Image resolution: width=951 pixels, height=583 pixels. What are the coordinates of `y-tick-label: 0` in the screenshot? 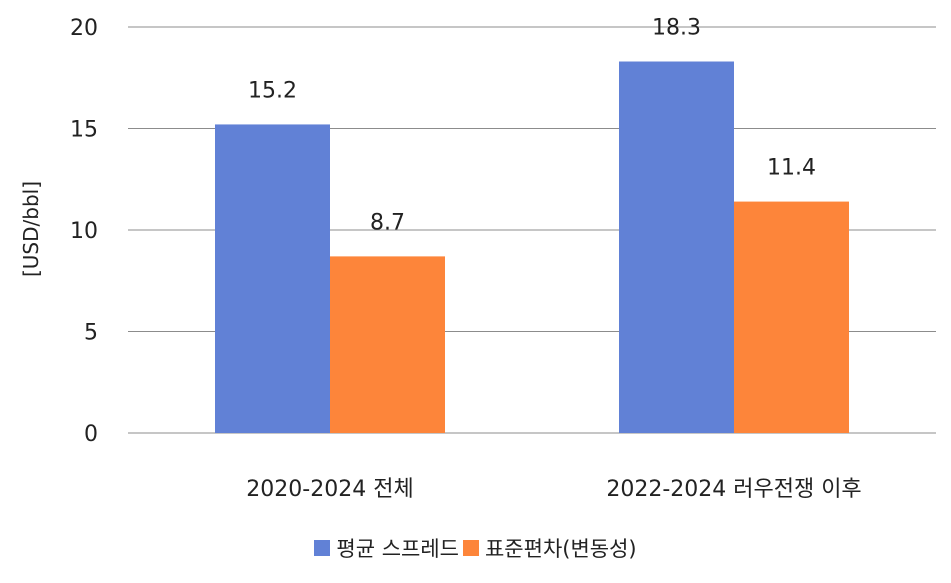 It's located at (91, 434).